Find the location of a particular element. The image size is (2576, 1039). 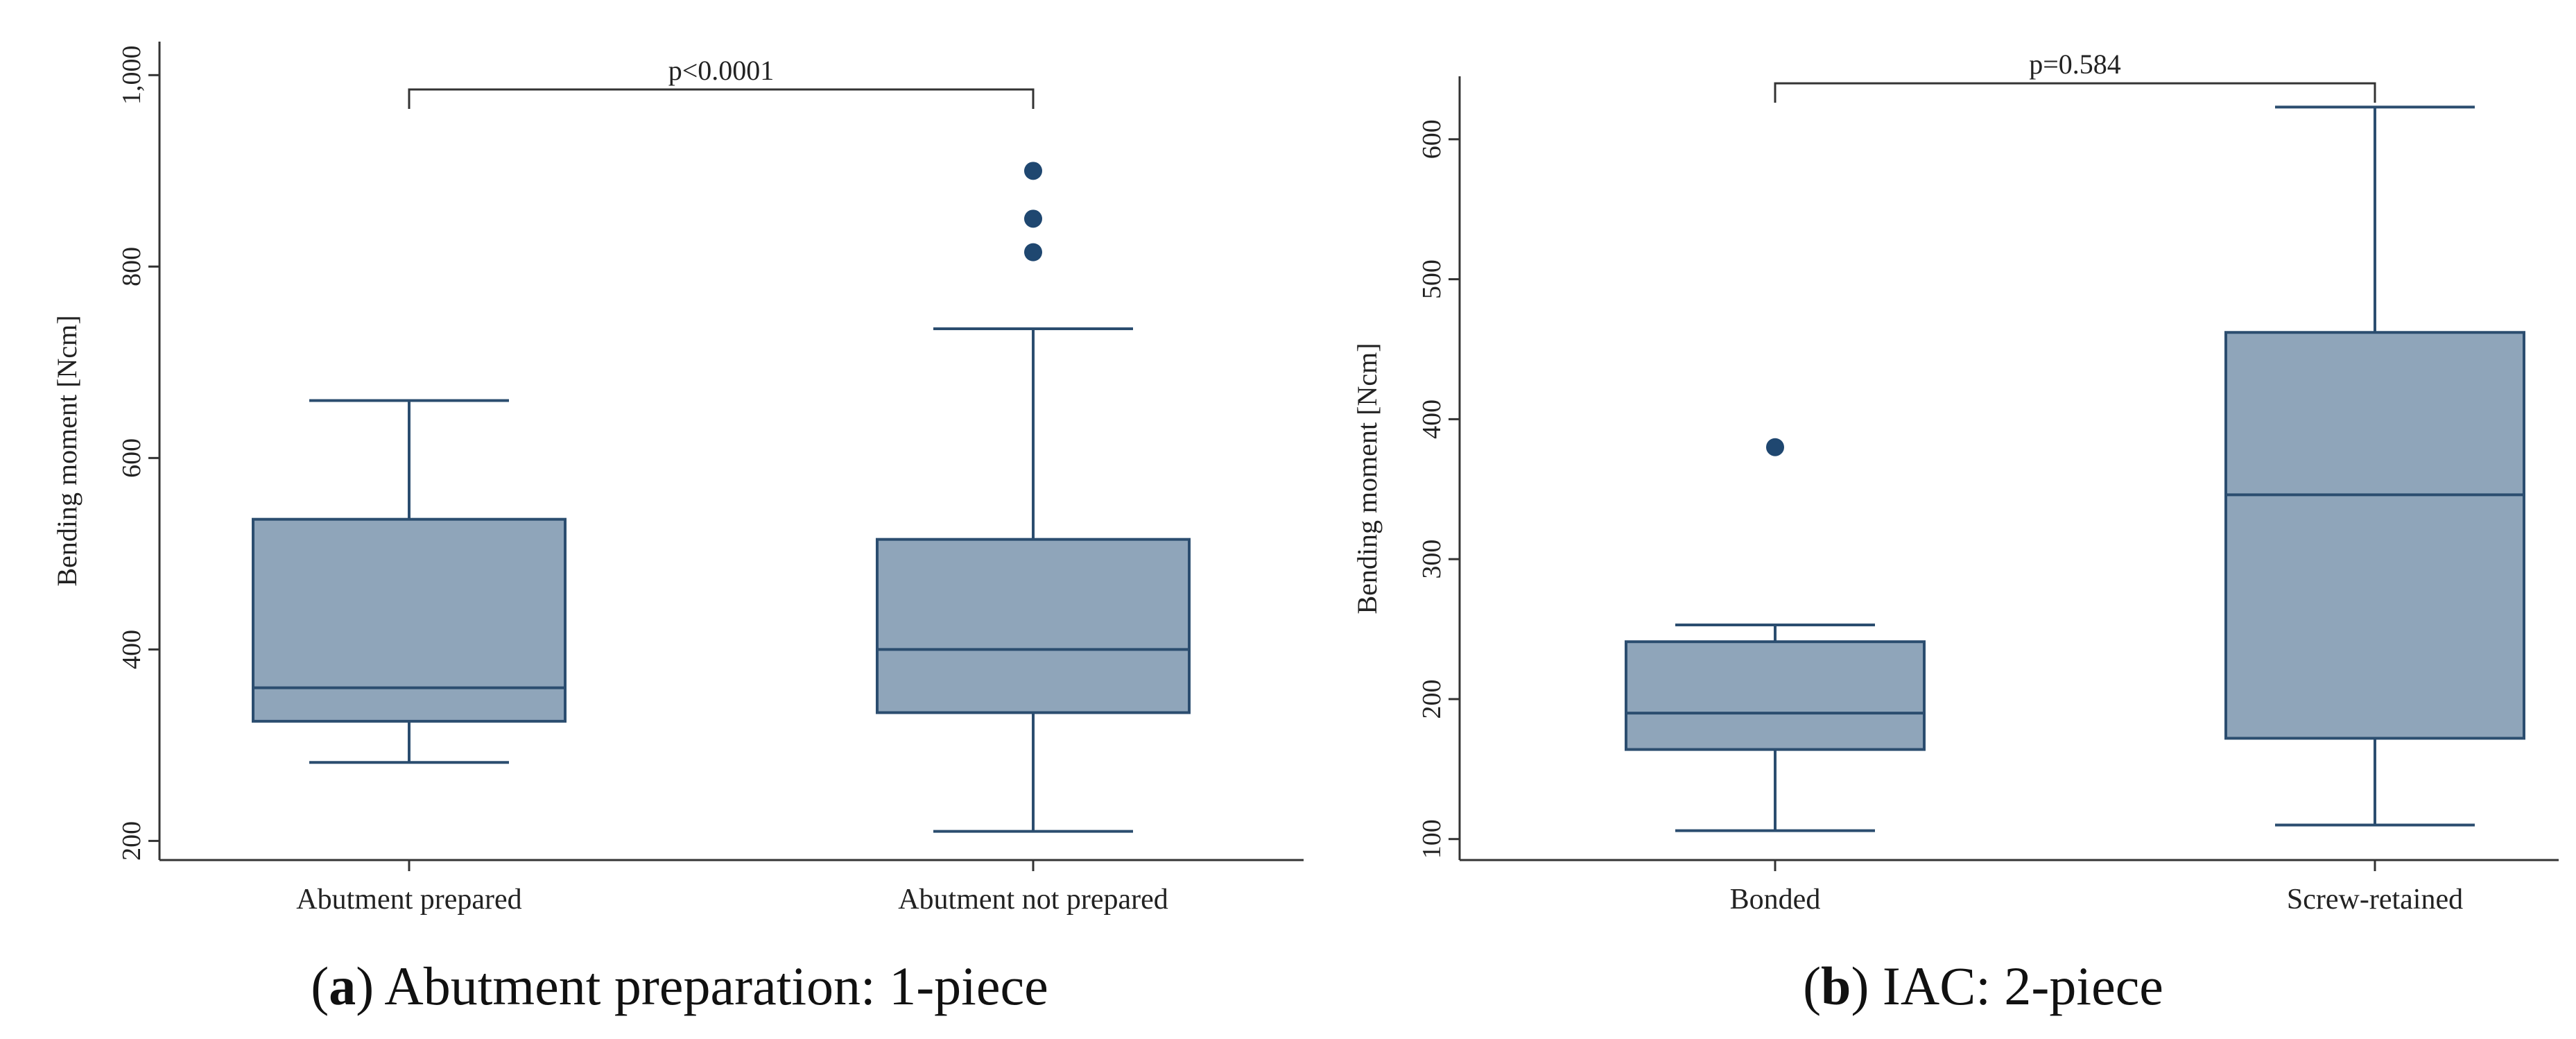

x-category-label: Abutment prepared is located at coordinates (408, 900).